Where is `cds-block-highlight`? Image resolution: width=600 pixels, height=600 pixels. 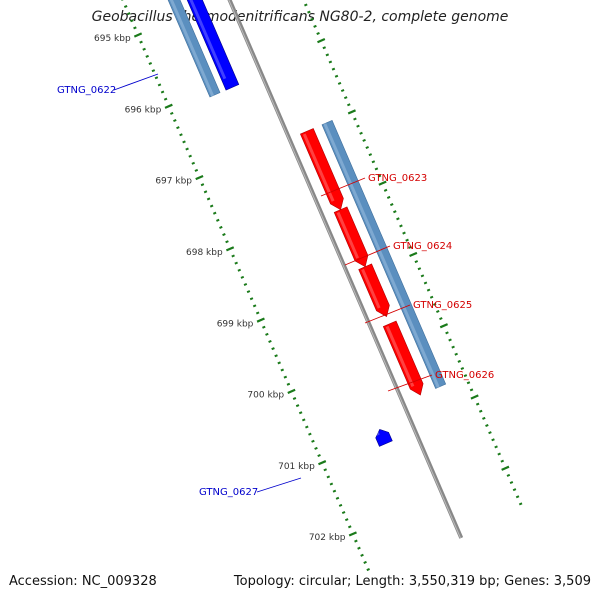
cds-block-highlight is located at coordinates (381, 255).